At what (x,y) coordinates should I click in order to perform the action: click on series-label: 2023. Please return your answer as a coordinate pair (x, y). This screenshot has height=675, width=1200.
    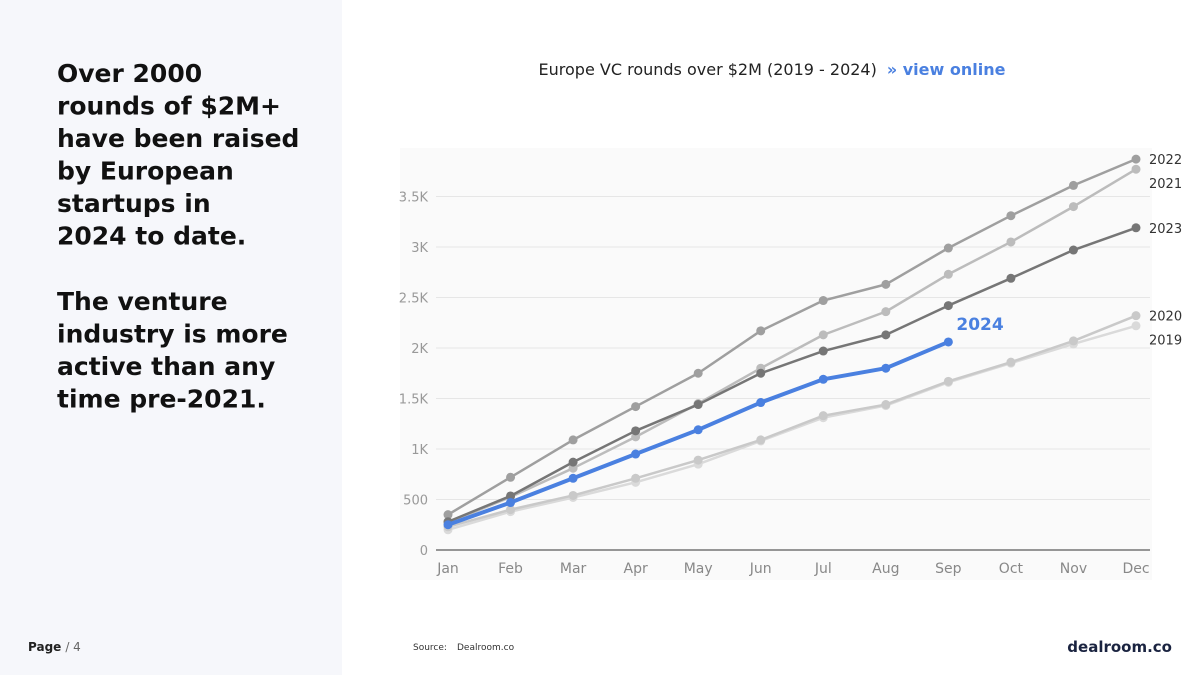
    Looking at the image, I should click on (1165, 229).